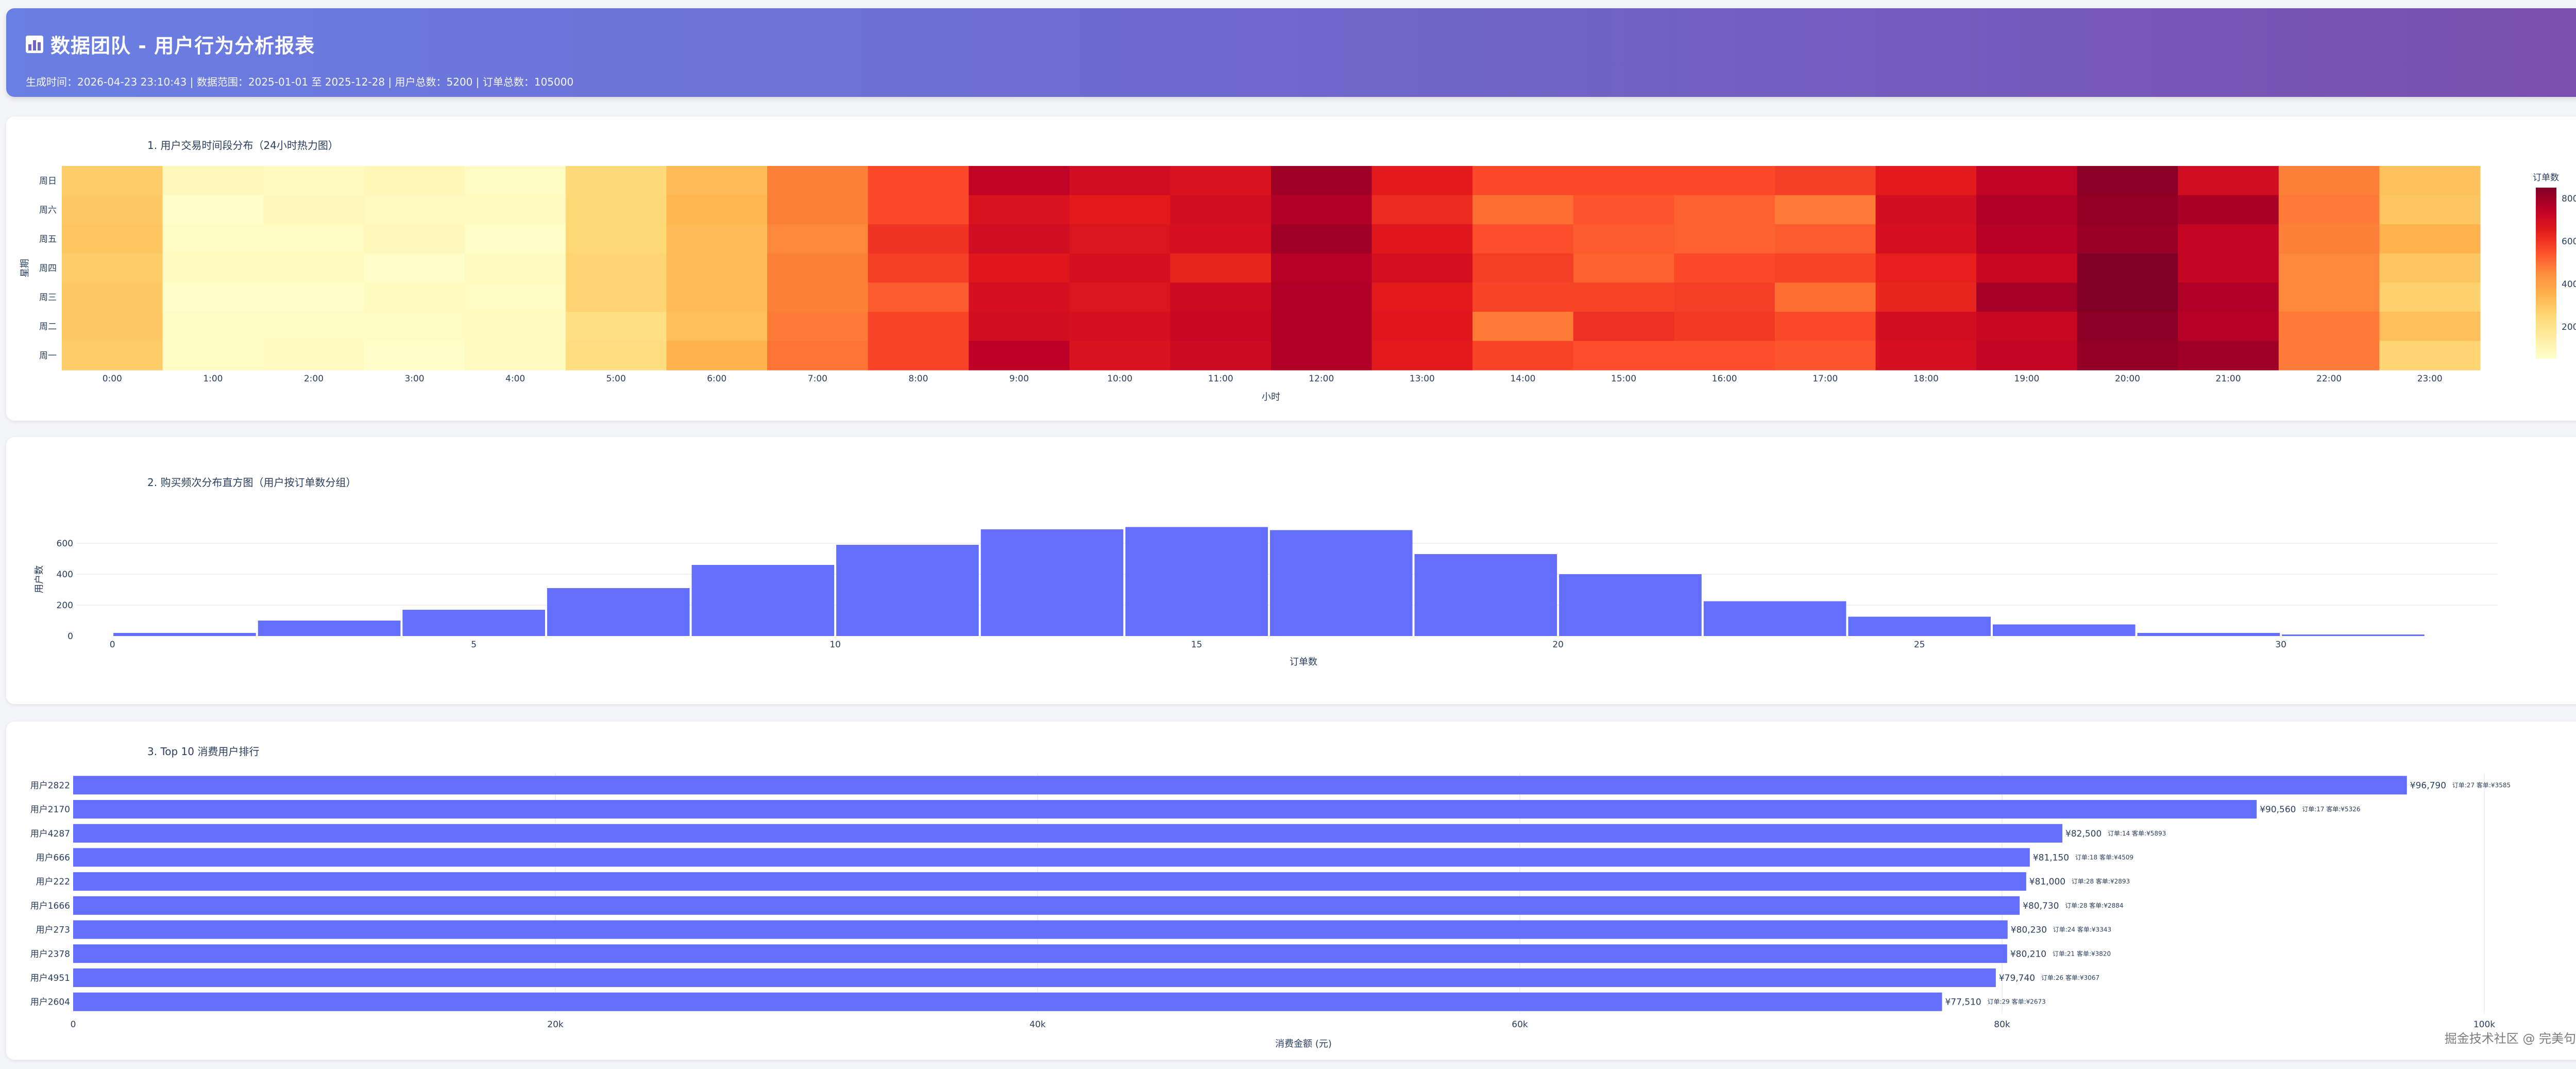  I want to click on heatmap-x-tick: 13:00, so click(1422, 379).